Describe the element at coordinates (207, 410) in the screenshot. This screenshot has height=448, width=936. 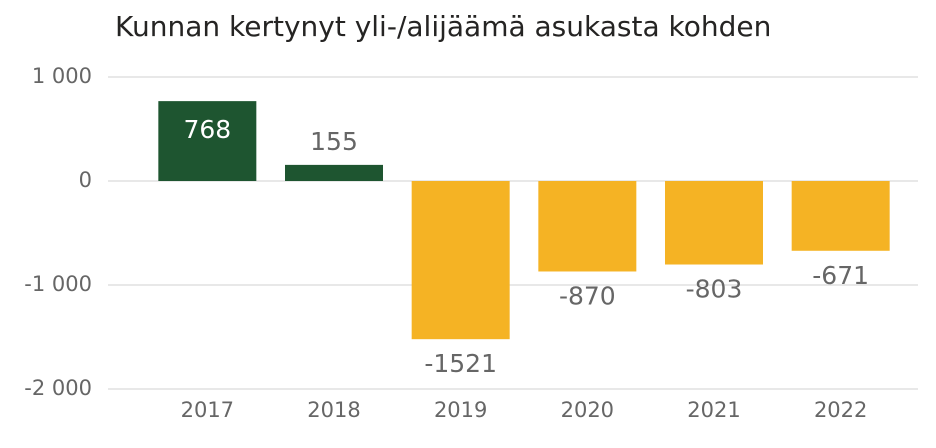
I see `x-tick-label: 2017` at that location.